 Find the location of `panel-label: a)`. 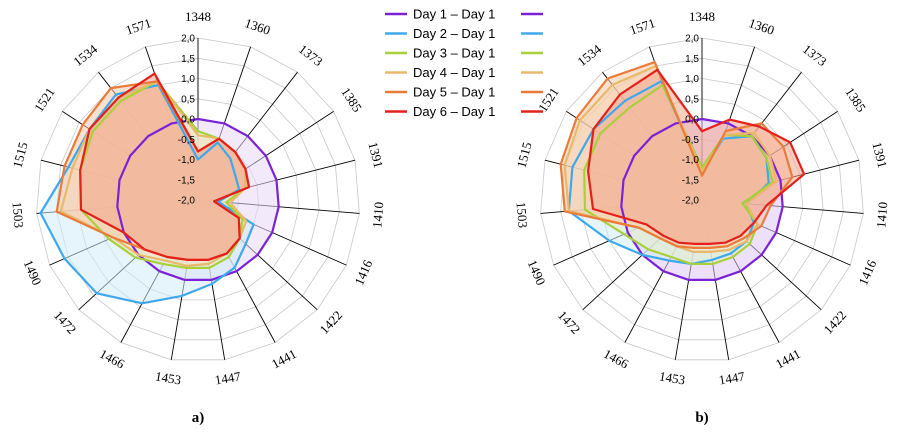

panel-label: a) is located at coordinates (198, 418).